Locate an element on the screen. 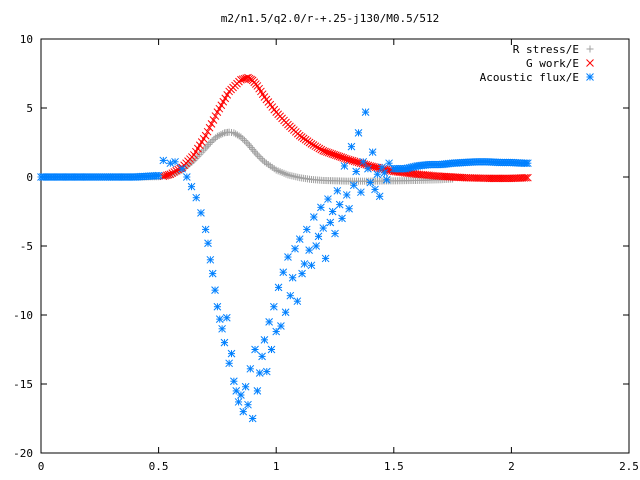  x-tick-label: 2 is located at coordinates (511, 466).